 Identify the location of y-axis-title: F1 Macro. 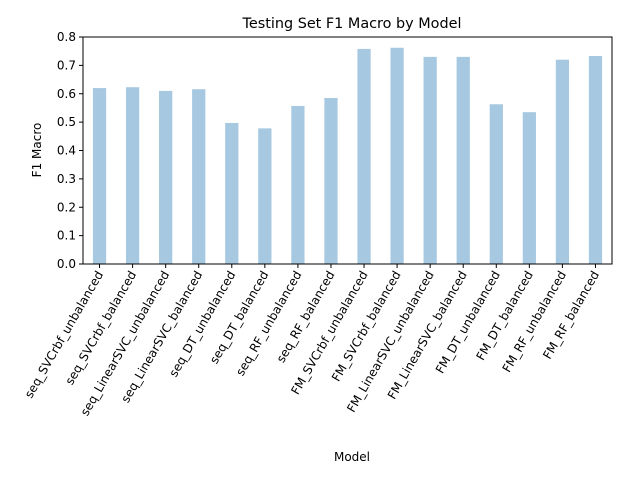
(37, 150).